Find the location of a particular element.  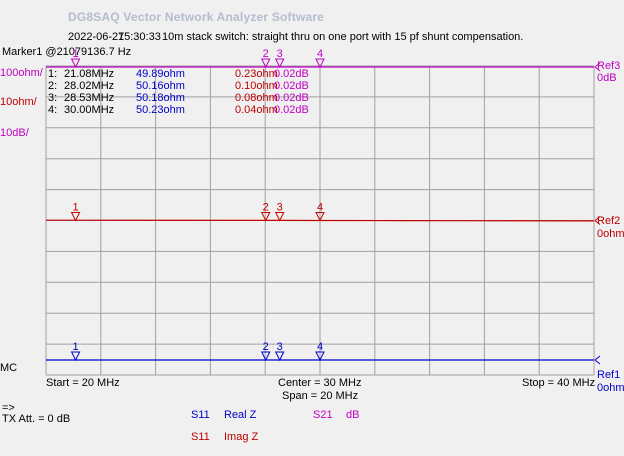

legend-s11-imag-param: S11 is located at coordinates (200, 437).